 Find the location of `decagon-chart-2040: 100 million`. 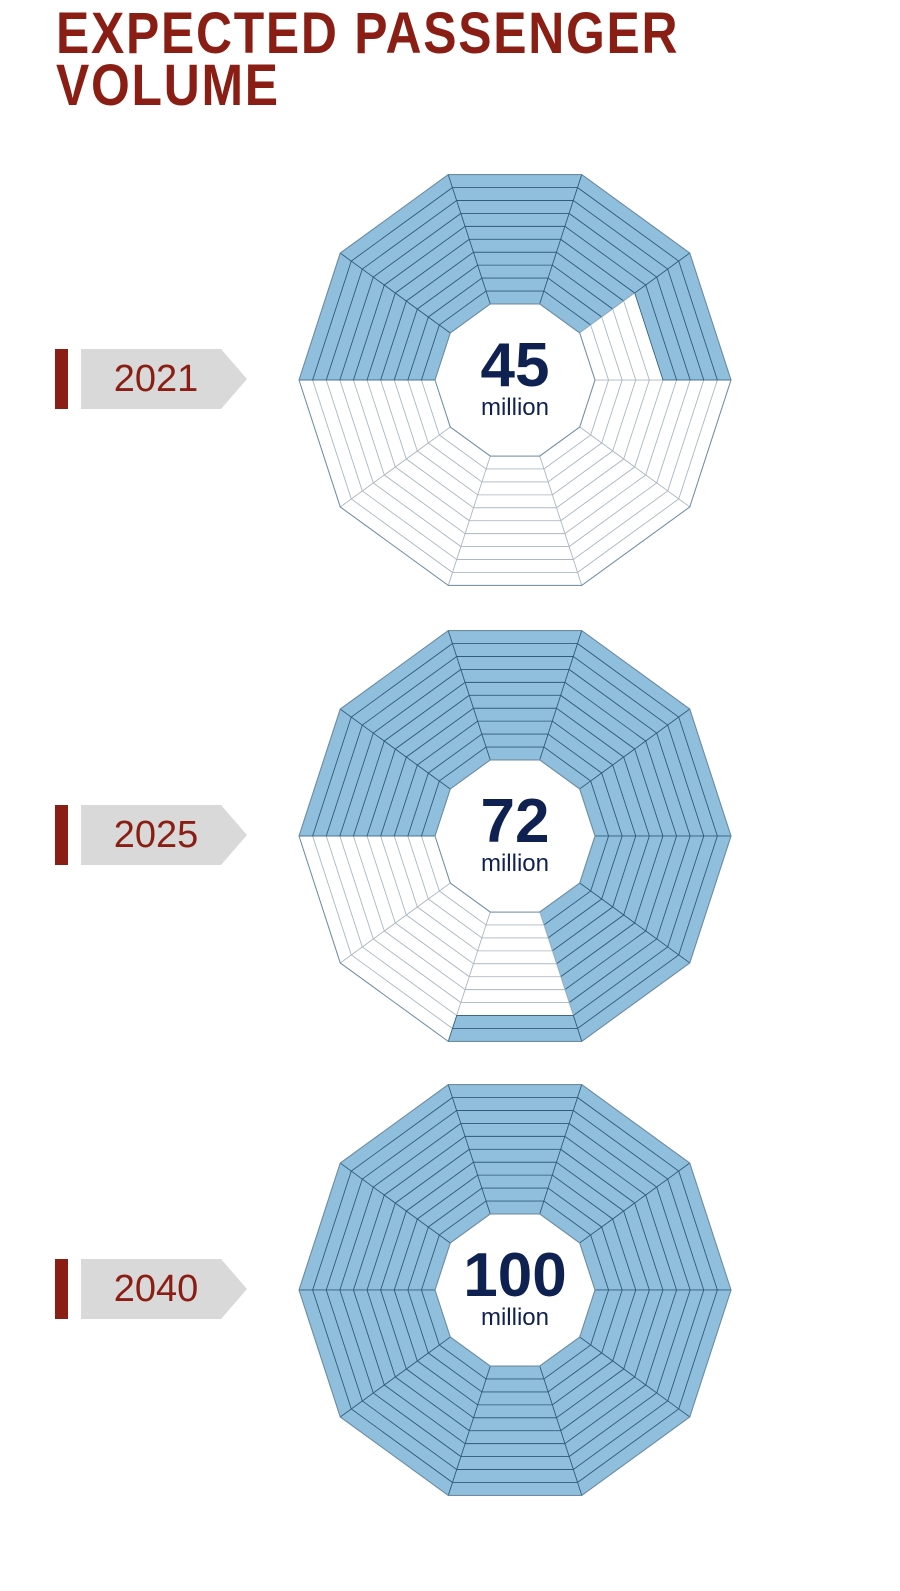

decagon-chart-2040: 100 million is located at coordinates (515, 1290).